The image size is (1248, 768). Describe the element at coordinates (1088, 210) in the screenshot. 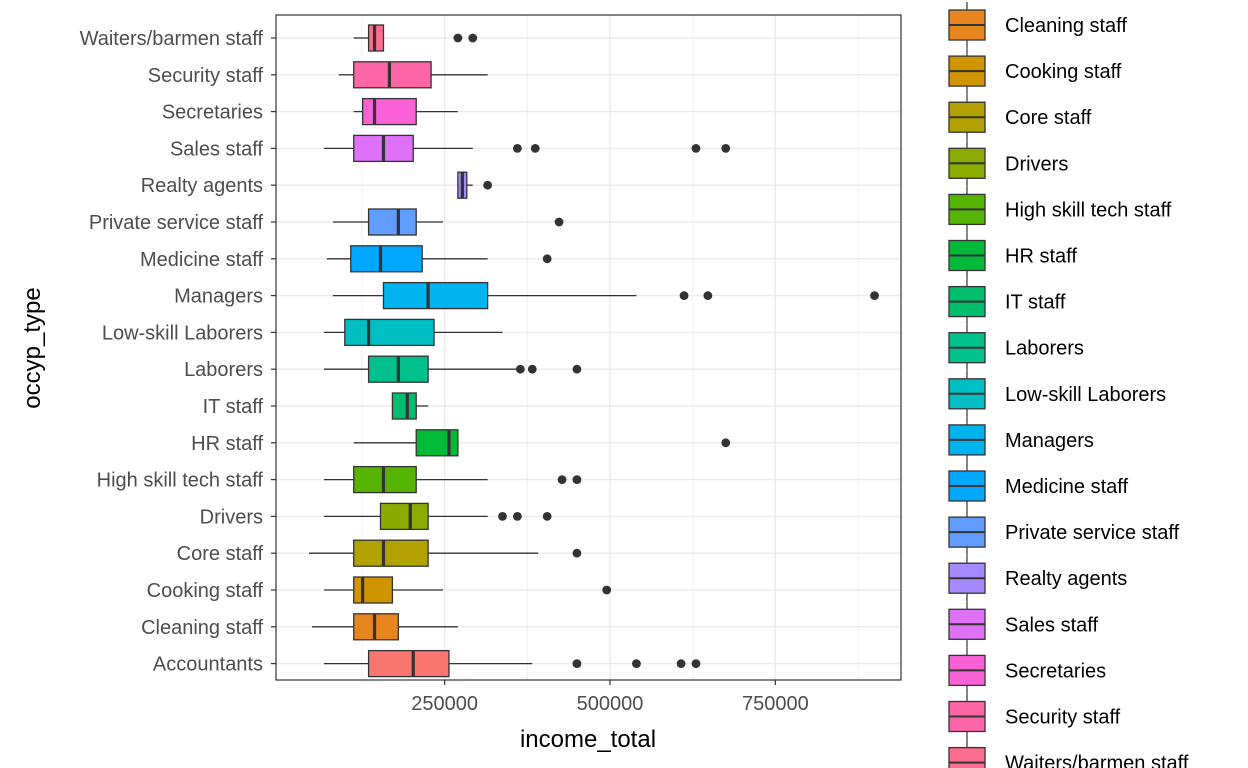

I see `legend-label: High skill tech staff` at that location.